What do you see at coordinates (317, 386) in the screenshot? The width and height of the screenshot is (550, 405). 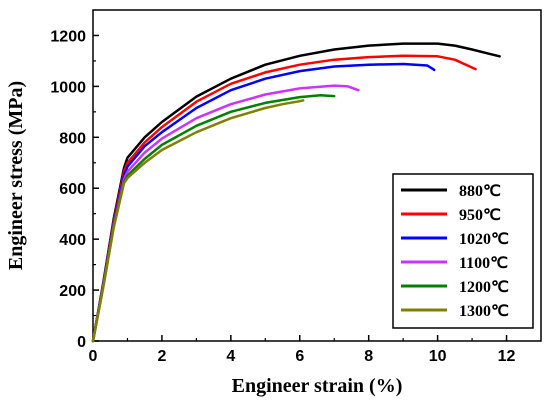 I see `x-axis-label: Engineer strain (%)` at bounding box center [317, 386].